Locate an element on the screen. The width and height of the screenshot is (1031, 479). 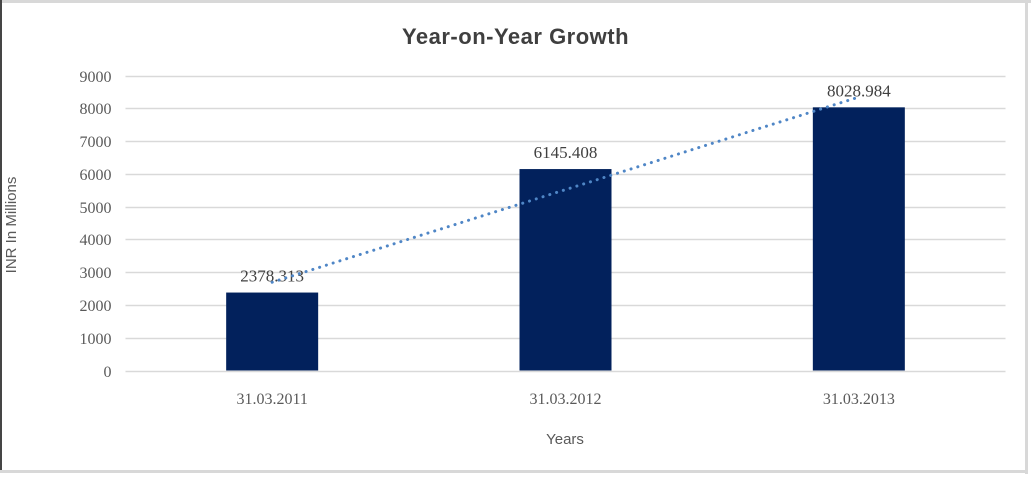
x-category-label: 31.03.2013 is located at coordinates (859, 399).